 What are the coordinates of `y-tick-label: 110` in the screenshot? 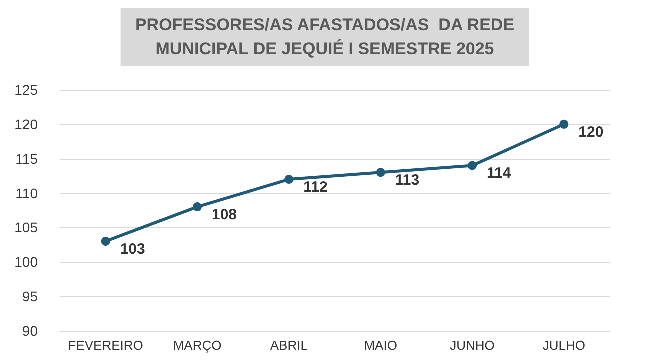 It's located at (27, 193).